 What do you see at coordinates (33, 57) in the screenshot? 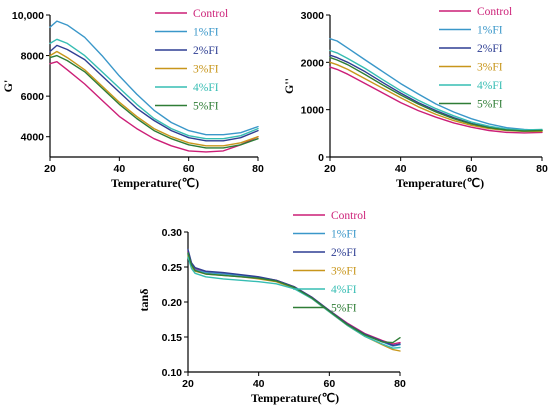
I see `y-tick-label: 8000` at bounding box center [33, 57].